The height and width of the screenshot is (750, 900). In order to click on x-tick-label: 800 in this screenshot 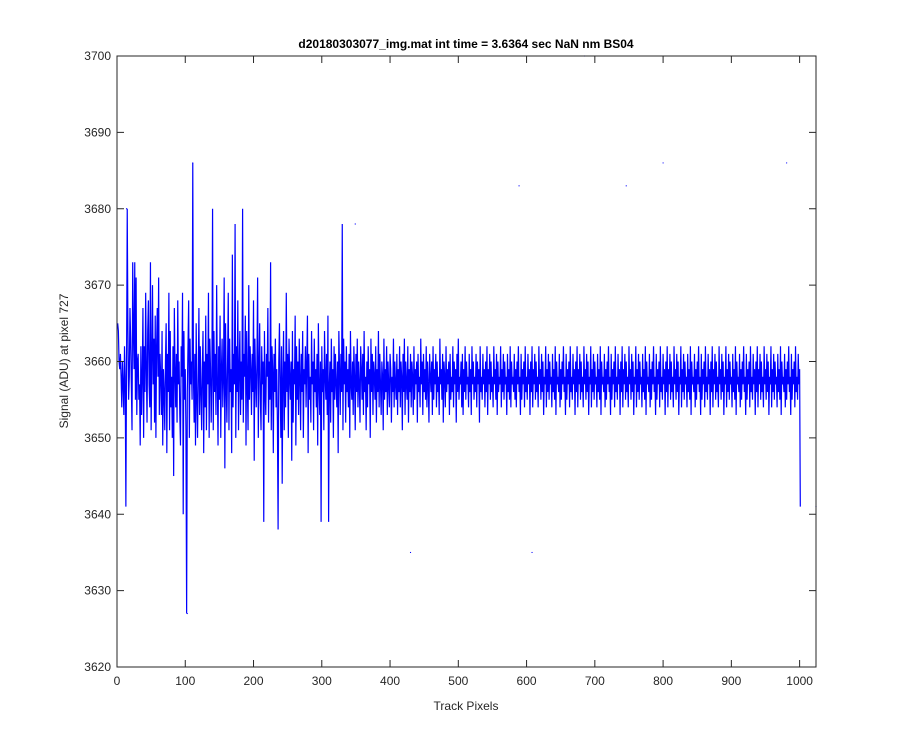, I will do `click(663, 681)`.